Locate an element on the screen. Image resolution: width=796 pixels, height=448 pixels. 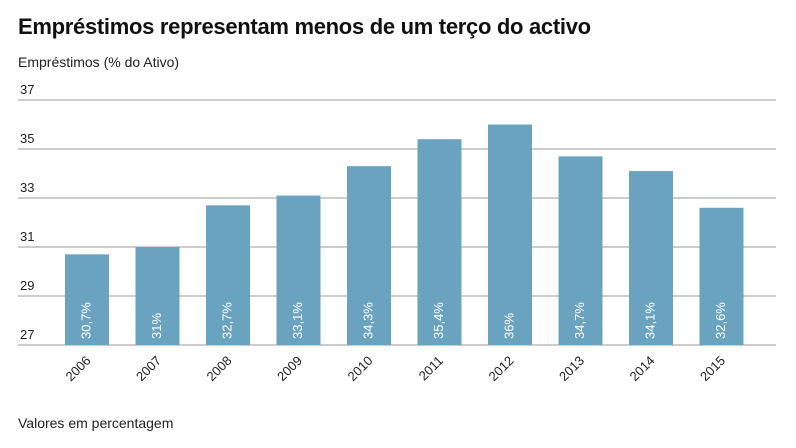
y-tick-label: 33 is located at coordinates (27, 187).